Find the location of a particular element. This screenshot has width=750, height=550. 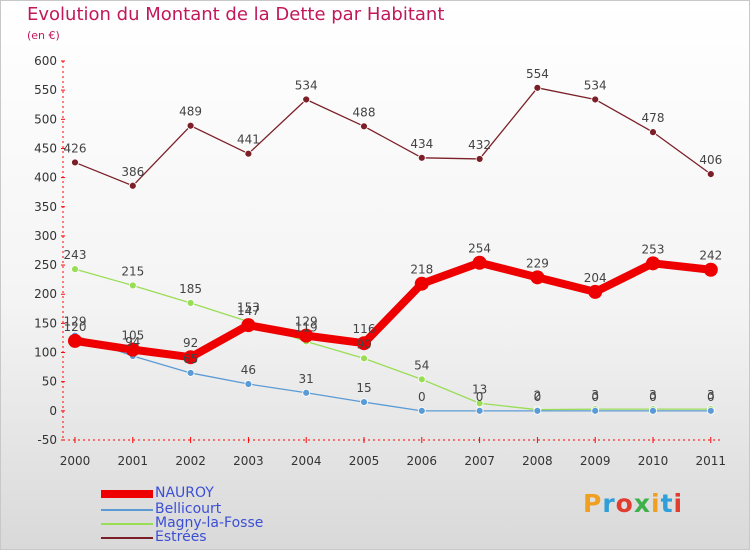

y-tick-label: 350 is located at coordinates (45, 207).